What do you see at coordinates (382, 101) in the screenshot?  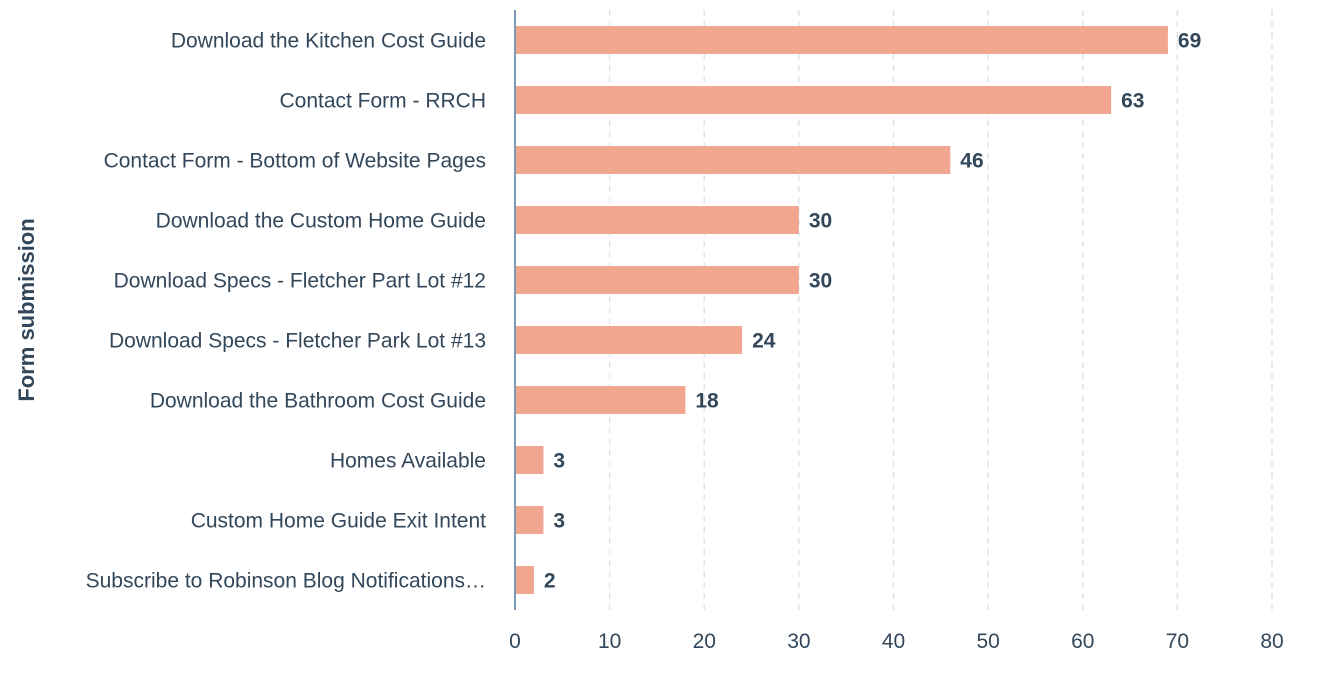 I see `category-label: Contact Form - RRCH` at bounding box center [382, 101].